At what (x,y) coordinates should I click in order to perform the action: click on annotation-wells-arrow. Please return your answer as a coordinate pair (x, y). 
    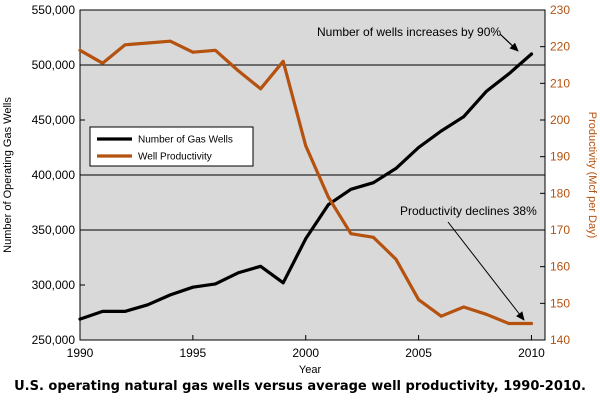
    Looking at the image, I should click on (509, 42).